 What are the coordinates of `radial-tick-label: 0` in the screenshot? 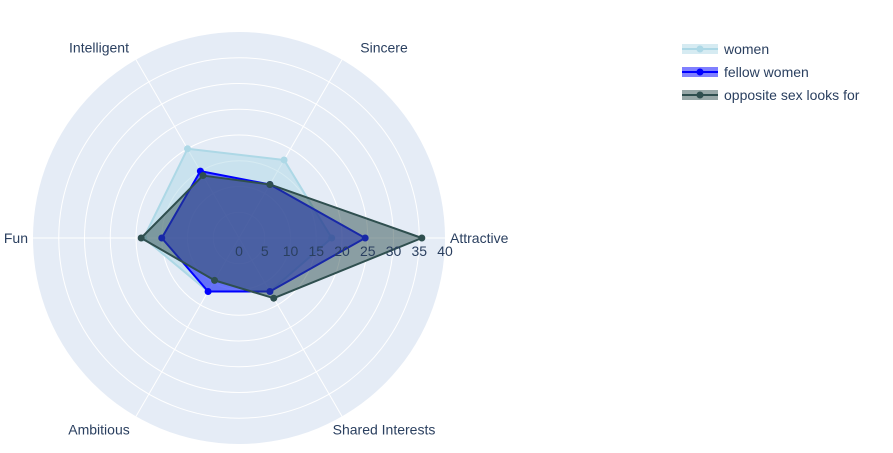 It's located at (239, 251).